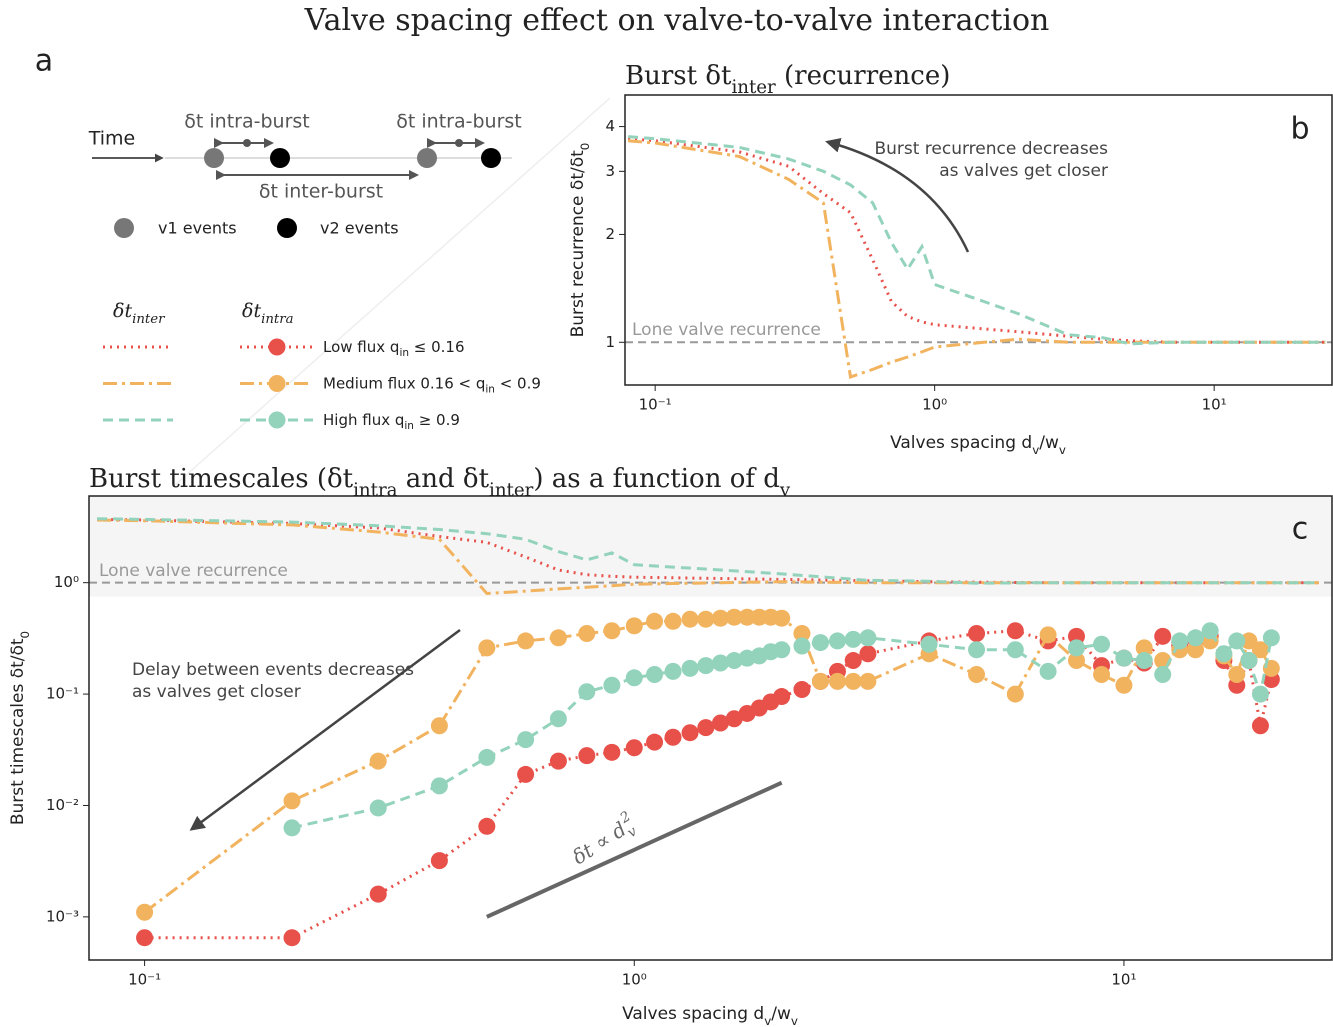  Describe the element at coordinates (1049, 443) in the screenshot. I see `text-part: /w` at that location.